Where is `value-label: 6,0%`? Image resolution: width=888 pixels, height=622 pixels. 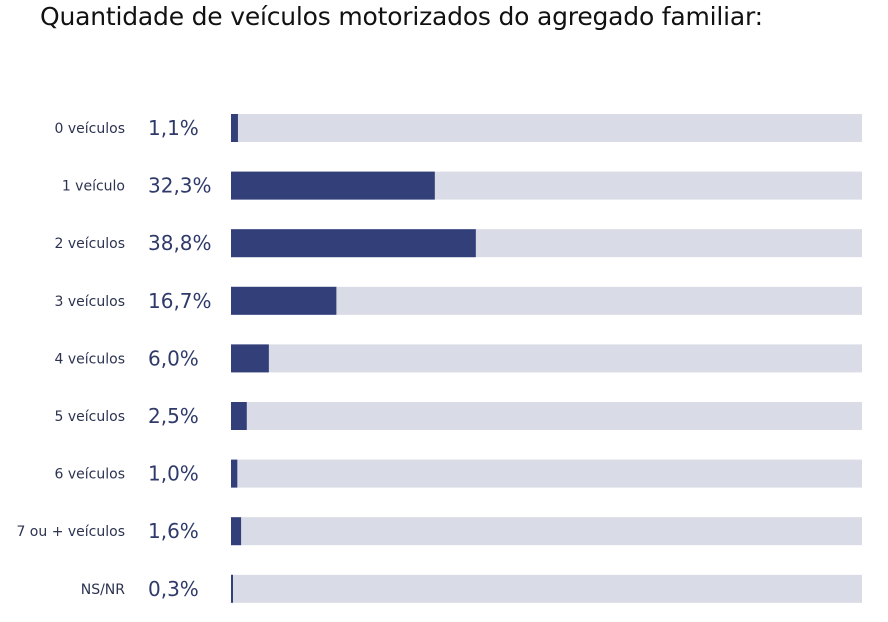 value-label: 6,0% is located at coordinates (173, 358).